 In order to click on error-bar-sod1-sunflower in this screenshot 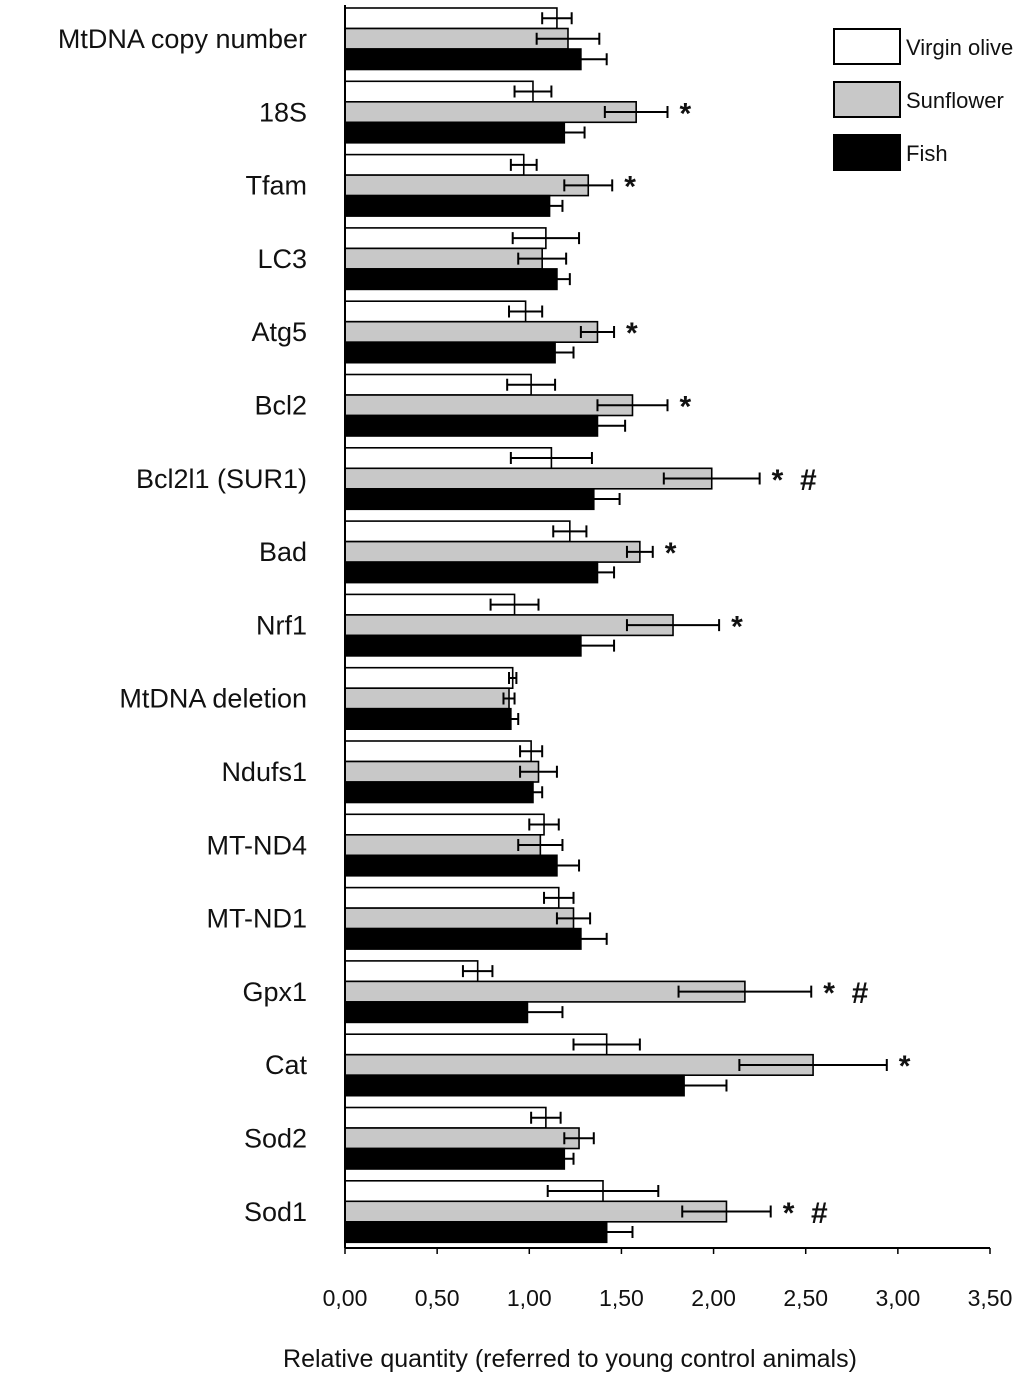, I will do `click(726, 1211)`.